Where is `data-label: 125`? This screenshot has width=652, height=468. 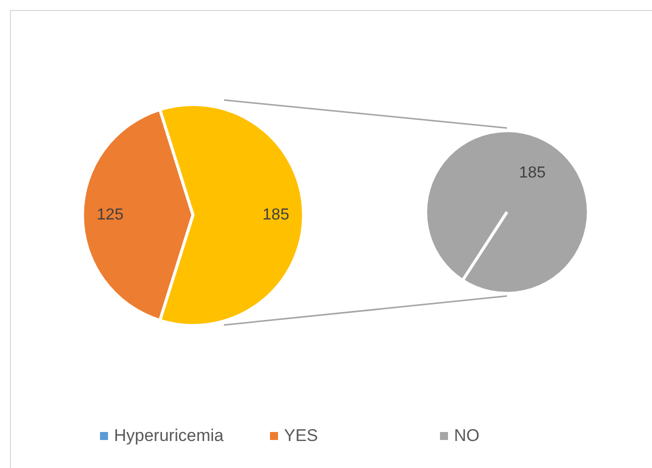
data-label: 125 is located at coordinates (110, 215).